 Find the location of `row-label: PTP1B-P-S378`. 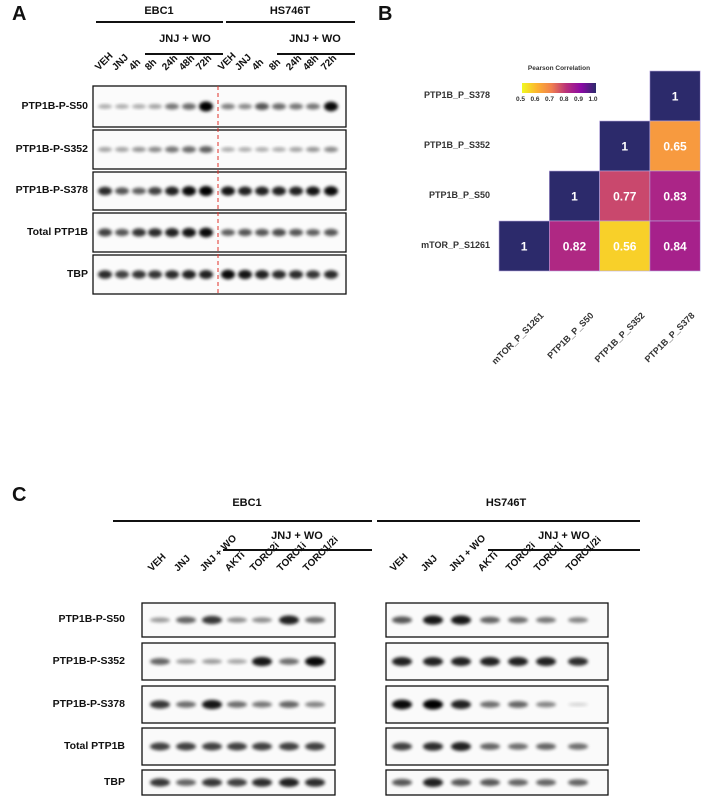

row-label: PTP1B-P-S378 is located at coordinates (51, 190).